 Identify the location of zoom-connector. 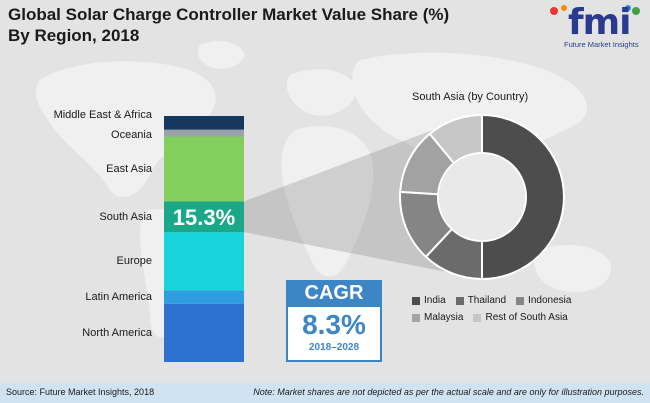
(353, 197).